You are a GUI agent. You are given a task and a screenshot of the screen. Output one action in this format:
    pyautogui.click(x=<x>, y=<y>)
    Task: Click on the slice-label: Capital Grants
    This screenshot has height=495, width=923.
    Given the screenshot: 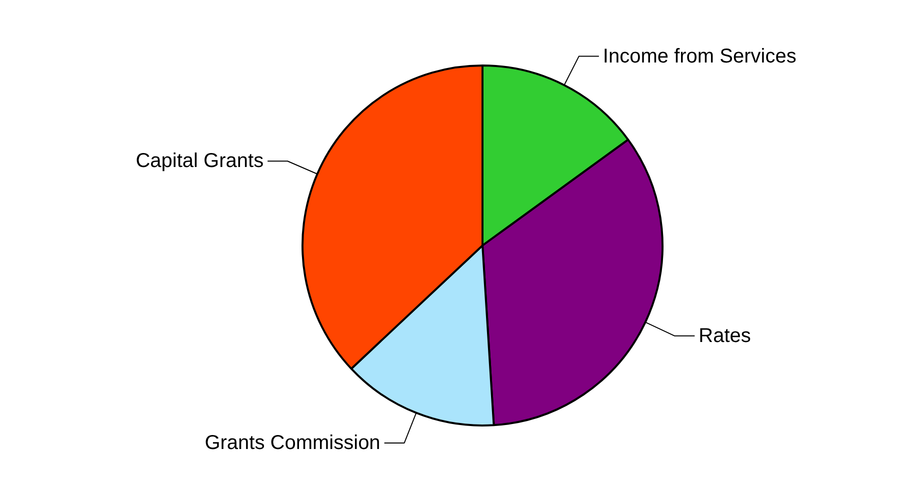 What is the action you would take?
    pyautogui.click(x=200, y=161)
    